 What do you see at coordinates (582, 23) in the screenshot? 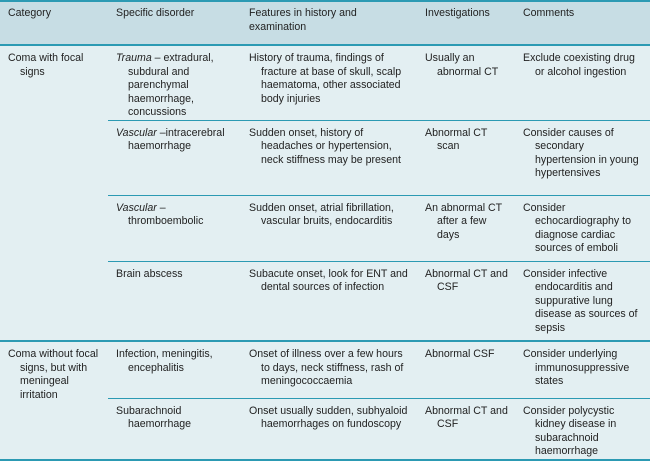
I see `header-comments: Comments` at bounding box center [582, 23].